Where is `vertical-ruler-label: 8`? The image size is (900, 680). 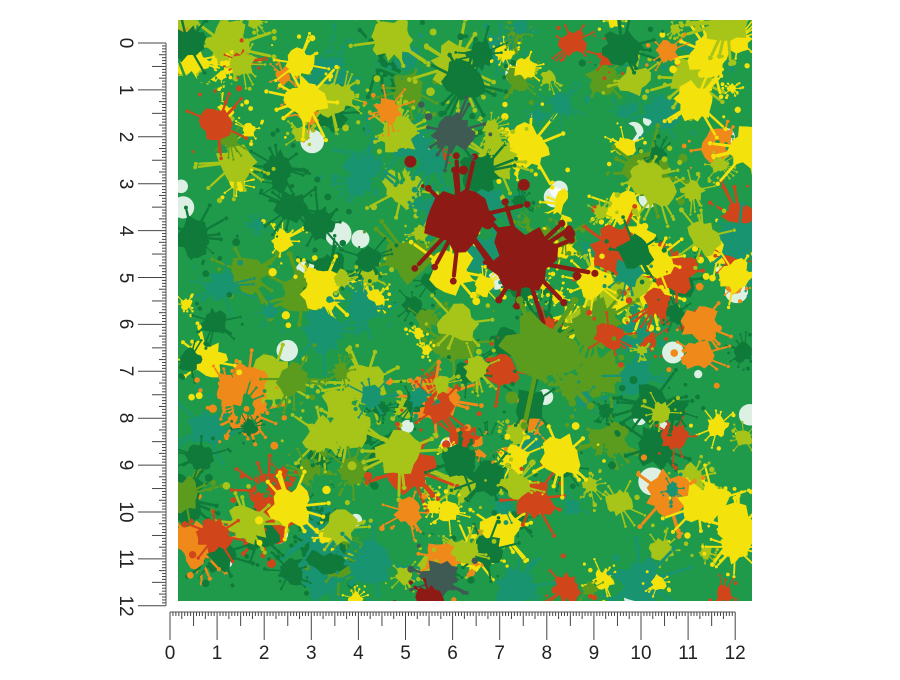 vertical-ruler-label: 8 is located at coordinates (125, 418).